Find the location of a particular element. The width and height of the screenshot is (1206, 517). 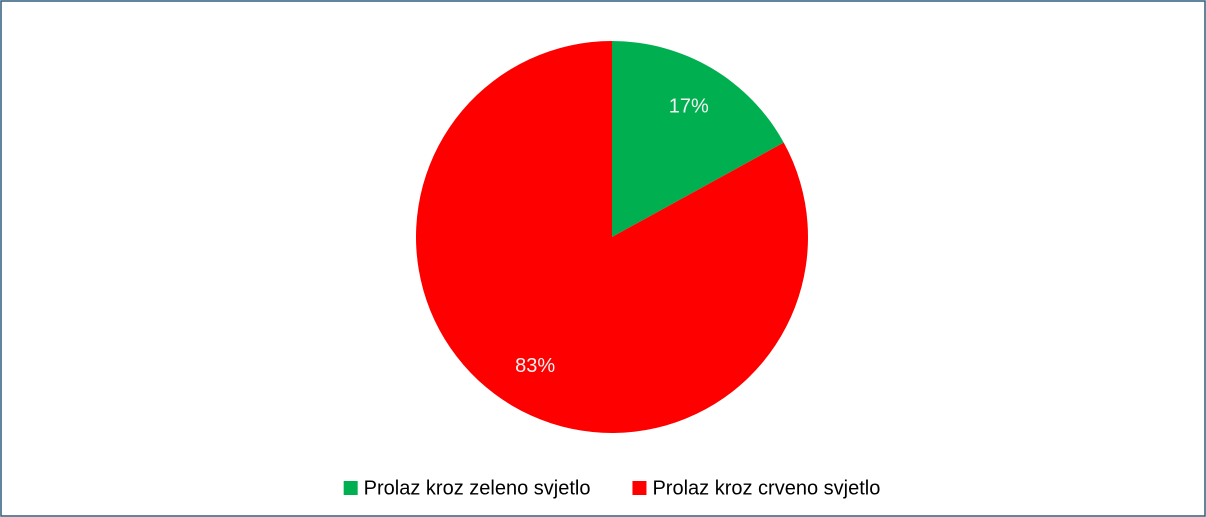

legend-label: Prolaz kroz zeleno svjetlo is located at coordinates (477, 488).